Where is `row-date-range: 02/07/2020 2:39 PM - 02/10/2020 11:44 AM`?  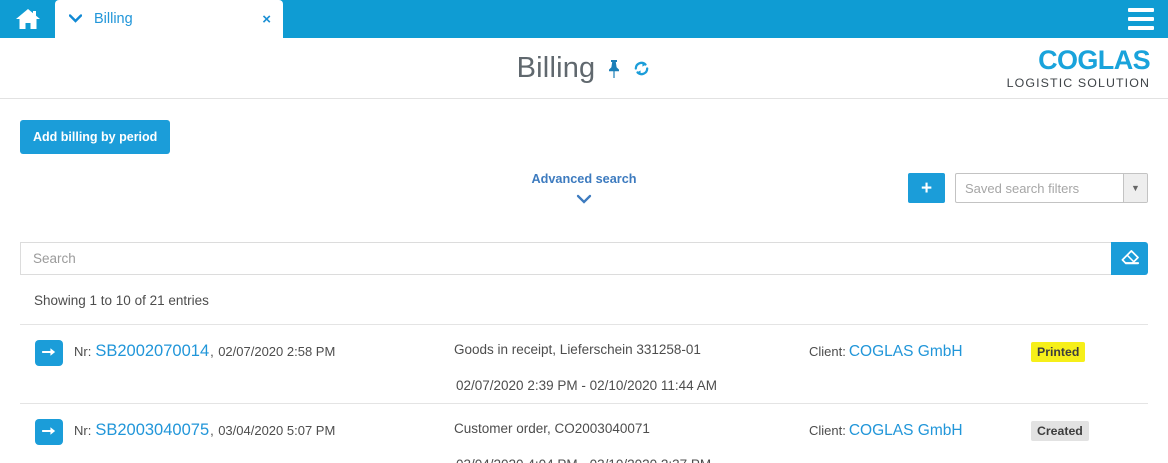 row-date-range: 02/07/2020 2:39 PM - 02/10/2020 11:44 AM is located at coordinates (586, 385).